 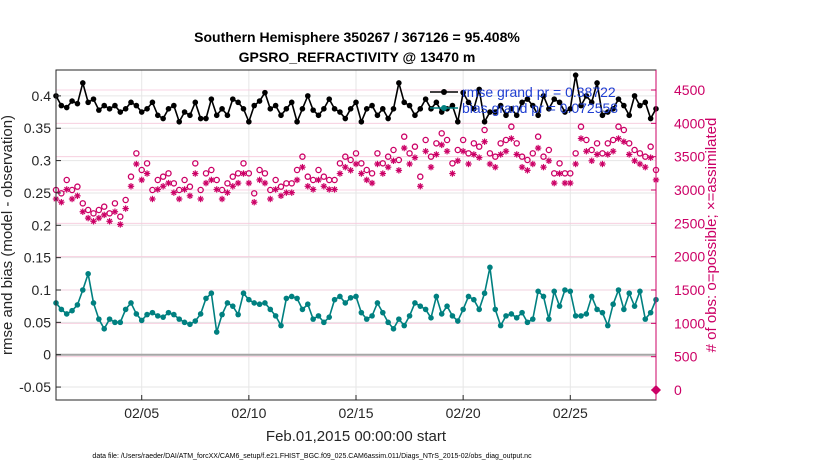 What do you see at coordinates (42, 225) in the screenshot?
I see `y-left-tick-label: 0.2` at bounding box center [42, 225].